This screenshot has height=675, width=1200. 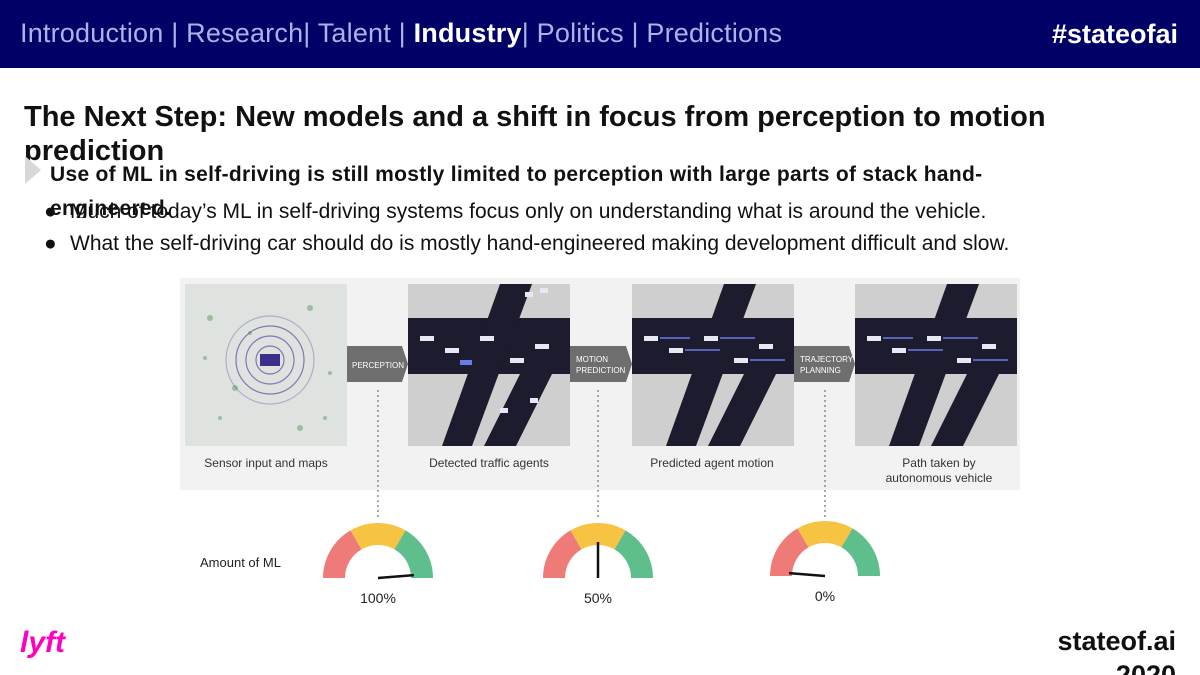 What do you see at coordinates (598, 564) in the screenshot?
I see `ml-gauge: 50%` at bounding box center [598, 564].